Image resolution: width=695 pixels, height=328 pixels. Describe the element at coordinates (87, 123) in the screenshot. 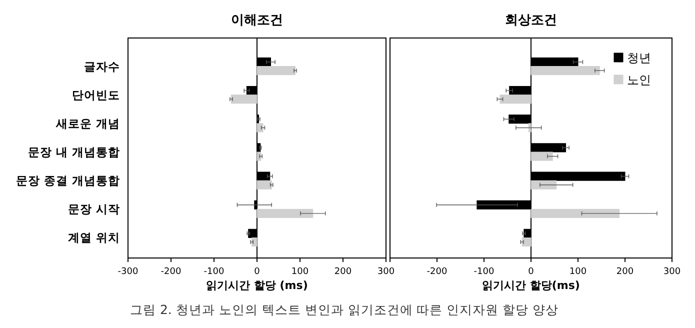

I see `y-tick-label: 새로운 개념` at that location.